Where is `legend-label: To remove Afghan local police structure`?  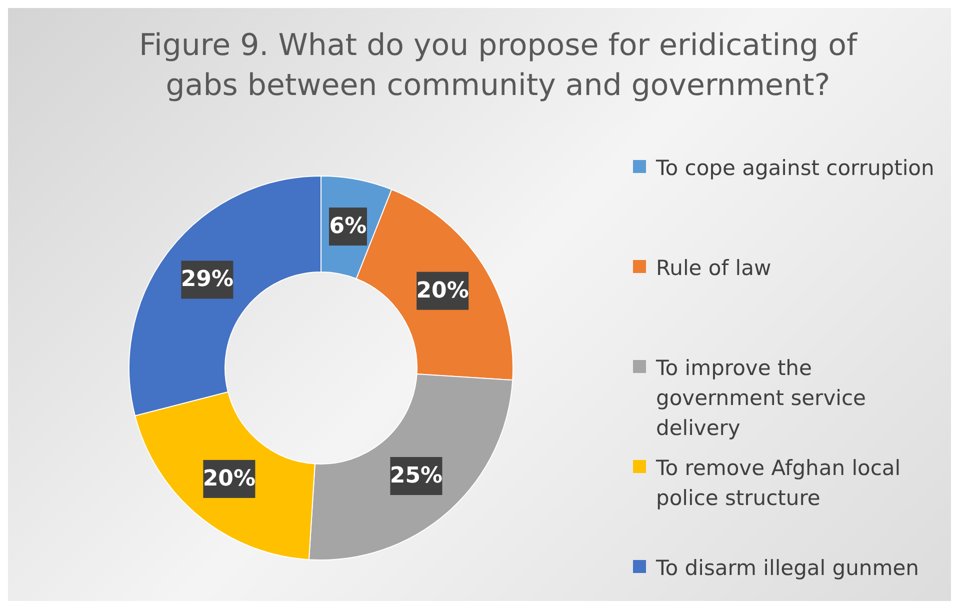
legend-label: To remove Afghan local police structure is located at coordinates (779, 483).